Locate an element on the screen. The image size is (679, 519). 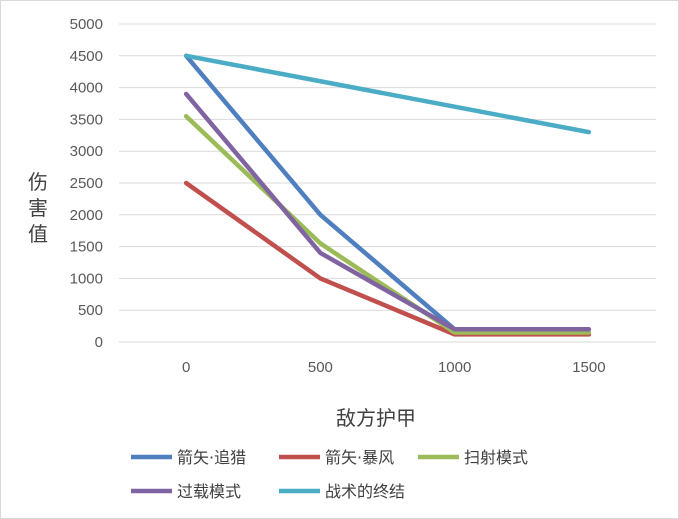
legend-item: 战术的终结 is located at coordinates (342, 491).